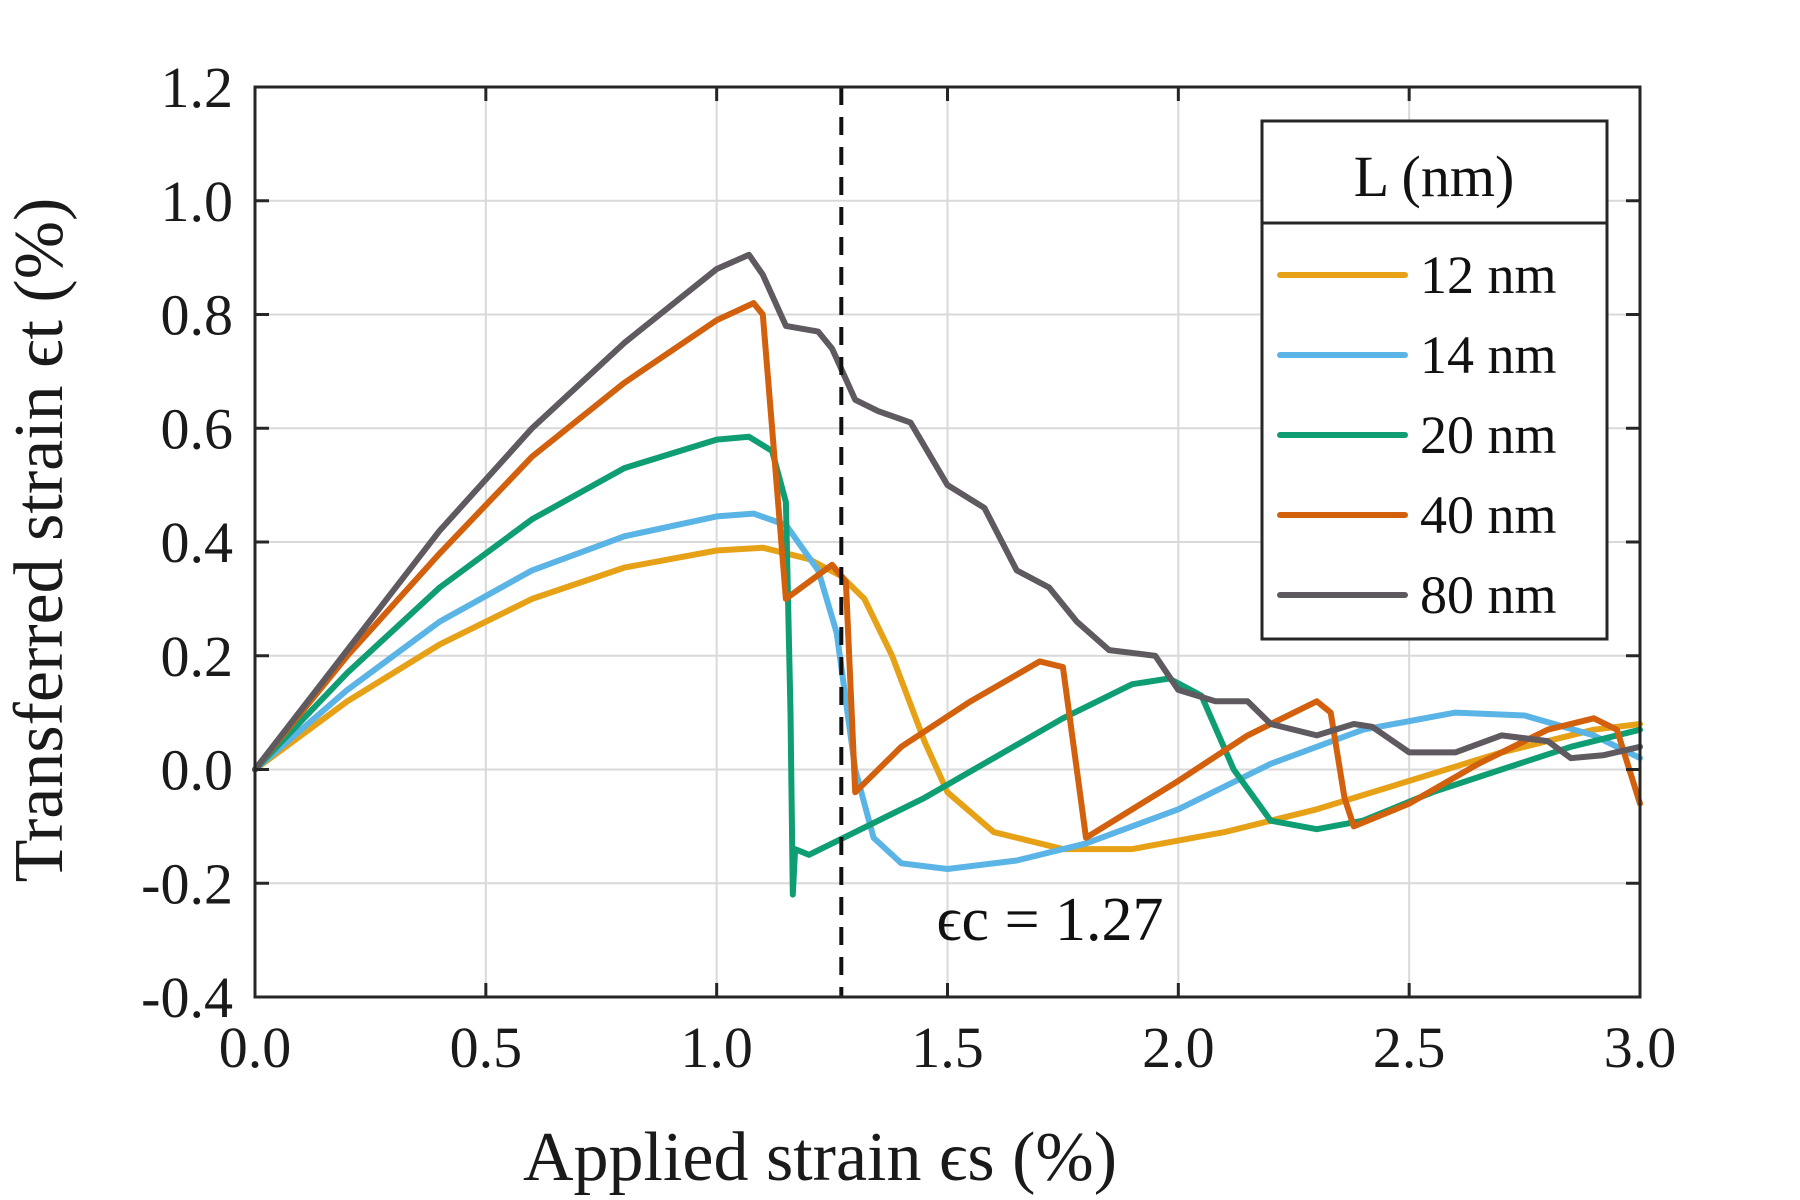  I want to click on y-tick-label: 1.2, so click(197, 87).